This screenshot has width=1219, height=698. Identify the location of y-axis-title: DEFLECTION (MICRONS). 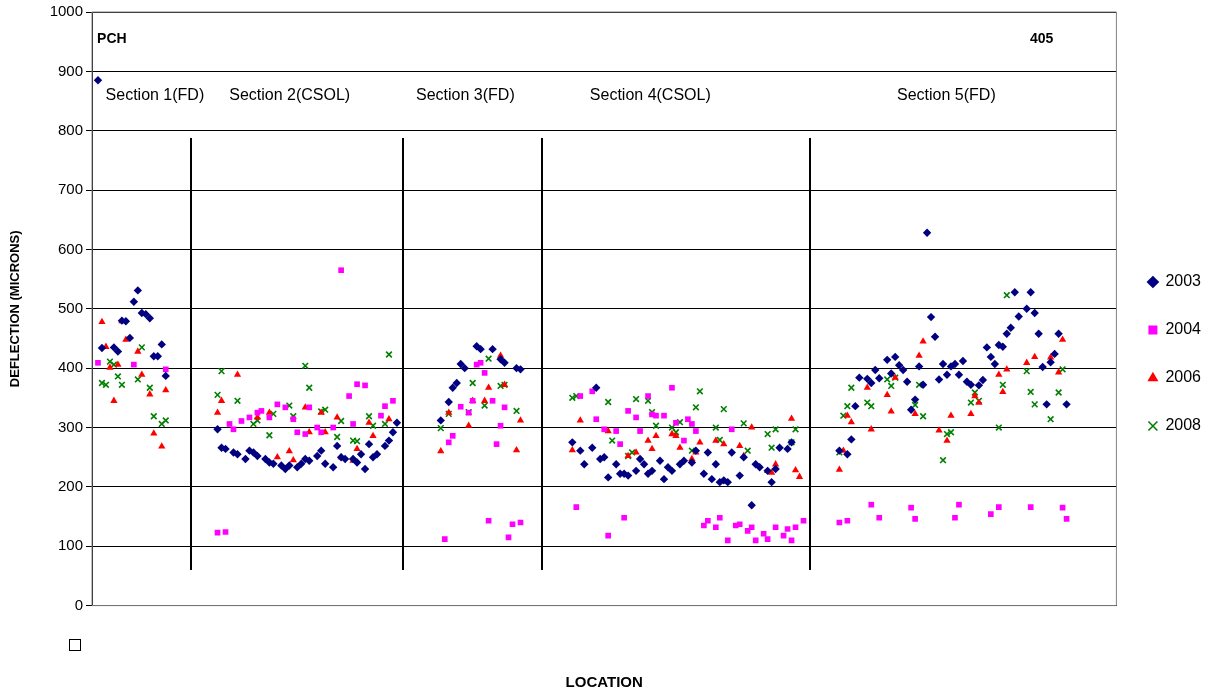
(15, 309).